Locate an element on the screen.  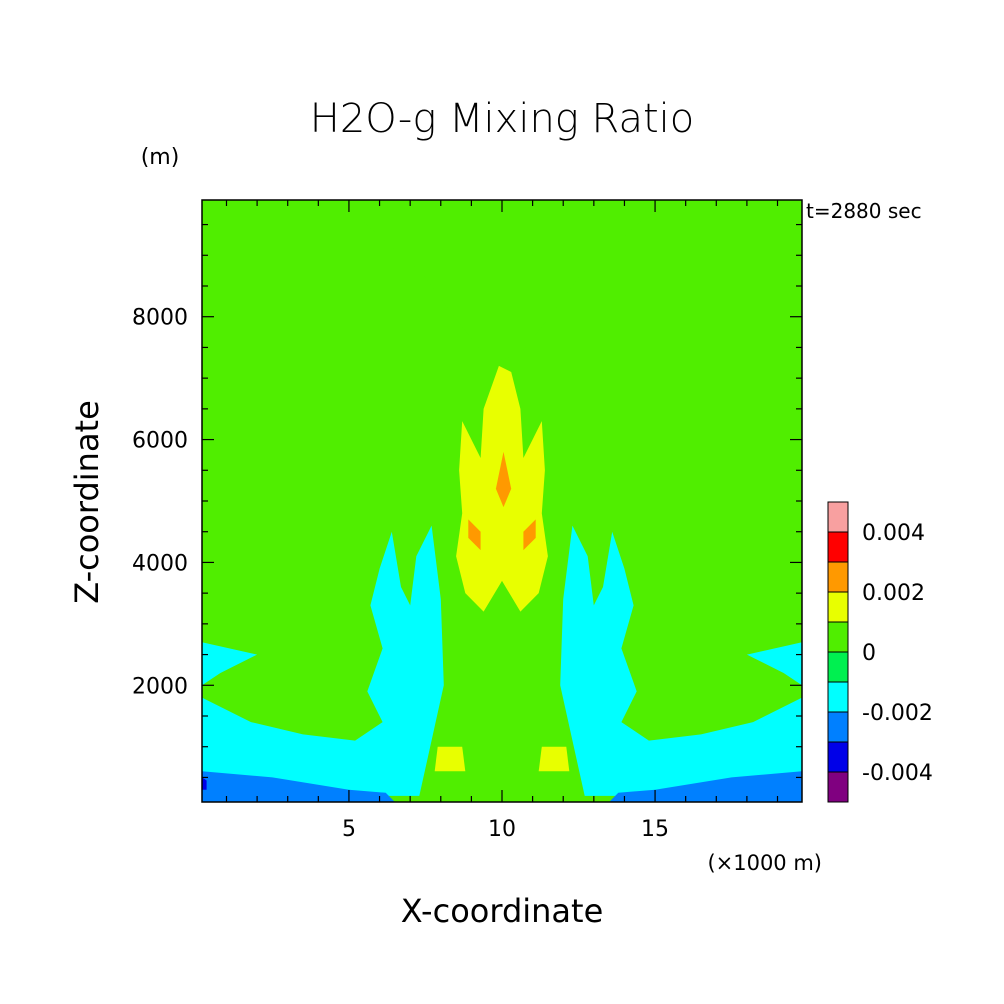
colorbar-label: -0.002 is located at coordinates (897, 713).